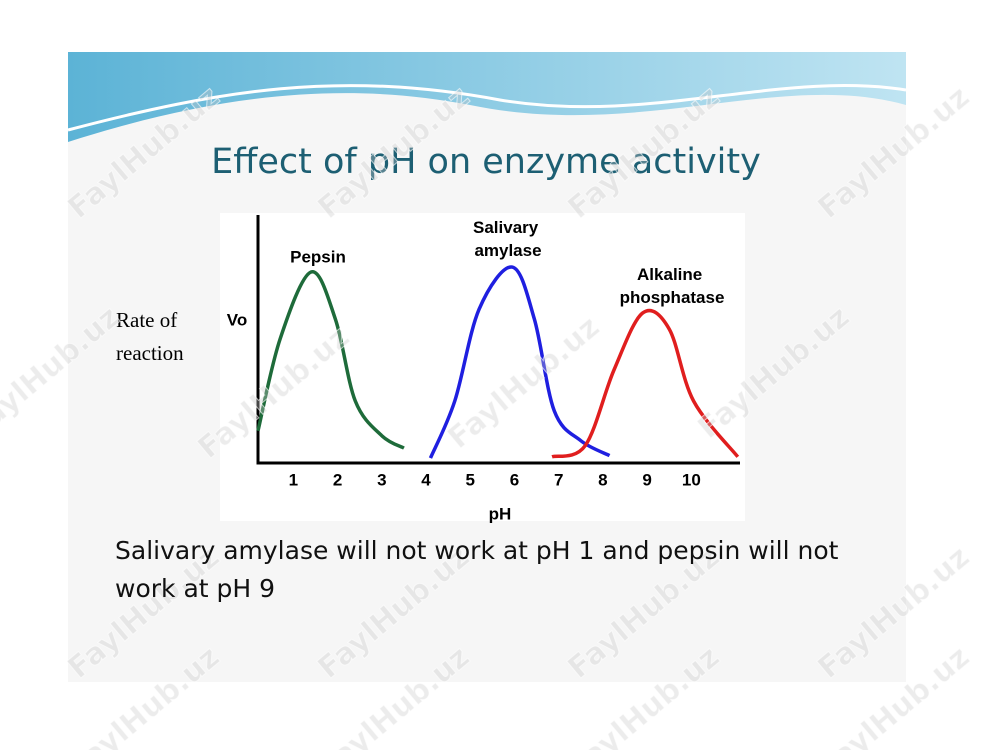 This screenshot has width=1000, height=750. I want to click on side-label: Rate of, so click(146, 320).